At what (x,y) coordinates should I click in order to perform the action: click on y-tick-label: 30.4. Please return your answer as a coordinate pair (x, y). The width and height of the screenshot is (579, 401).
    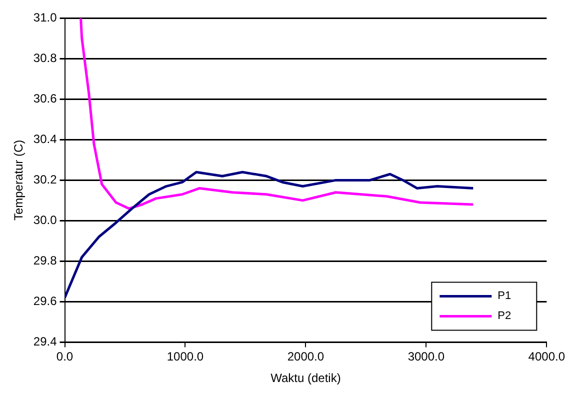
    Looking at the image, I should click on (45, 139).